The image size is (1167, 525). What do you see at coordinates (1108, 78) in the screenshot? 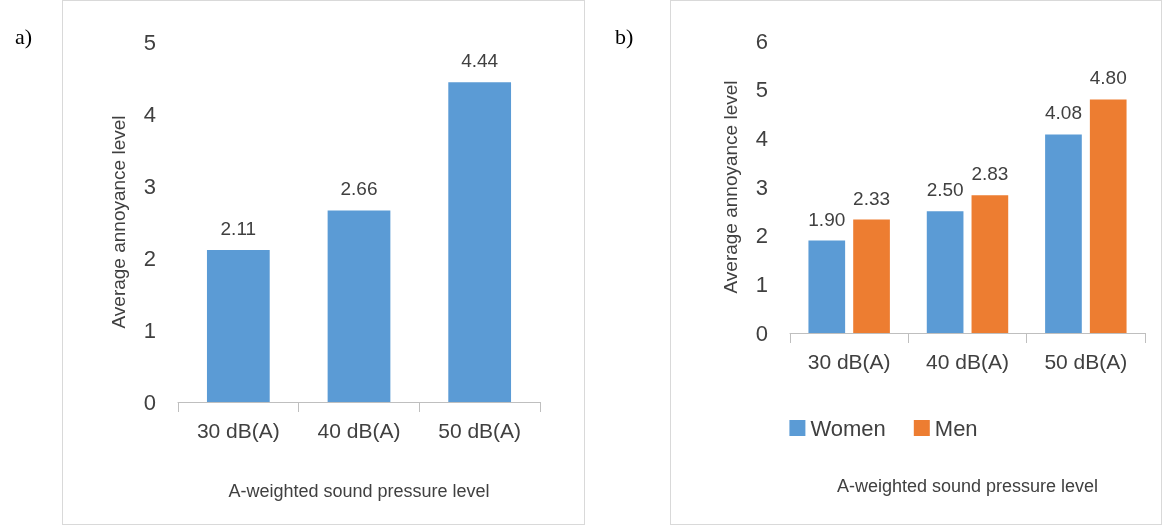
I see `data-label: 4.80` at bounding box center [1108, 78].